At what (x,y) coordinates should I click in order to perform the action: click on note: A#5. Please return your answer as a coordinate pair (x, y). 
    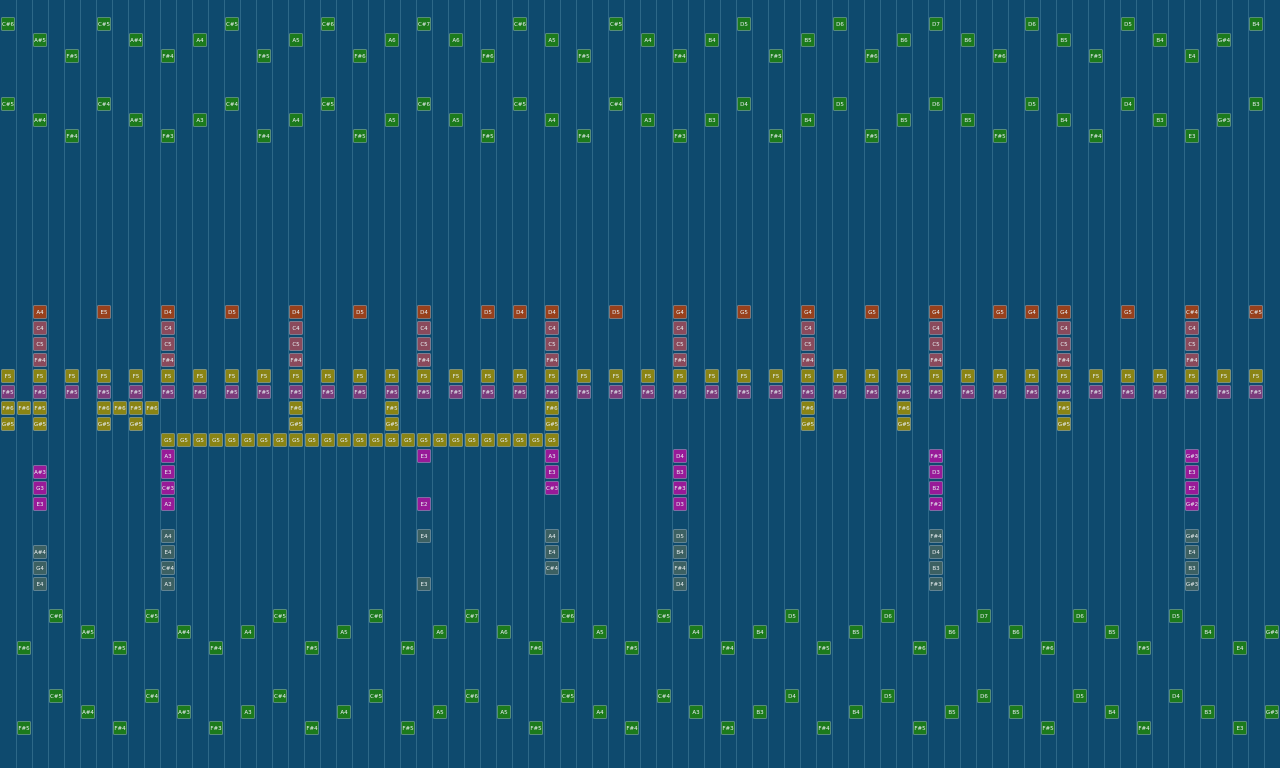
    Looking at the image, I should click on (40, 40).